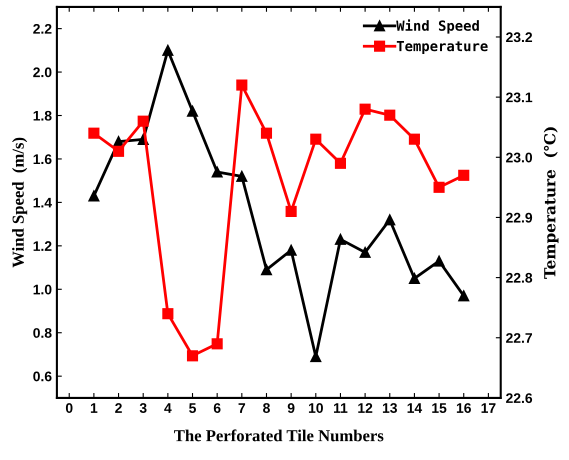 The image size is (569, 460). What do you see at coordinates (42, 333) in the screenshot?
I see `y-tick-label: 0.8` at bounding box center [42, 333].